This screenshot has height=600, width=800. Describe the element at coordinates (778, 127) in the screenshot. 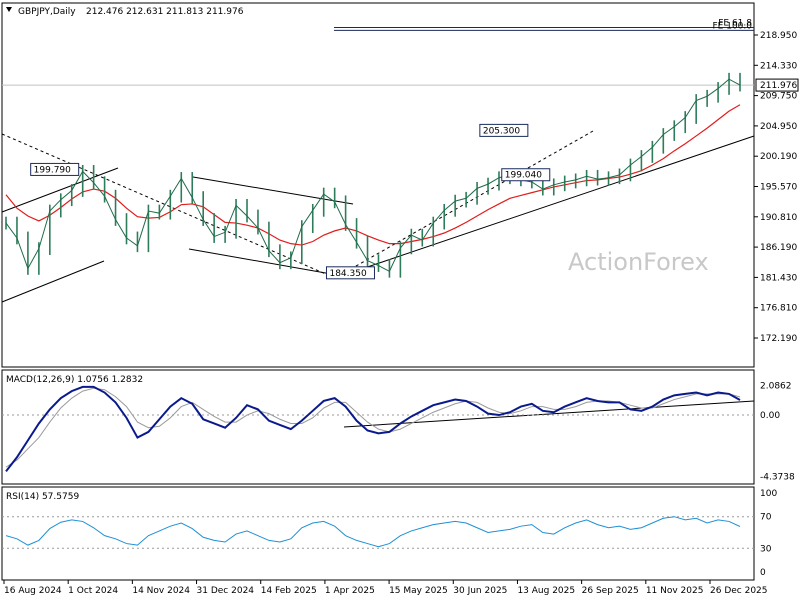

I see `price-y-tick-label: 204.950` at that location.